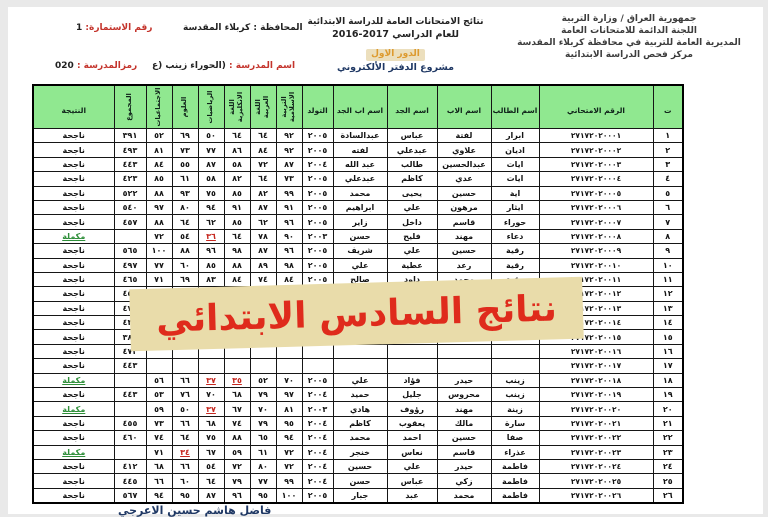 The width and height of the screenshot is (768, 517). I want to click on cell-islamic: ٩٠, so click(289, 236).